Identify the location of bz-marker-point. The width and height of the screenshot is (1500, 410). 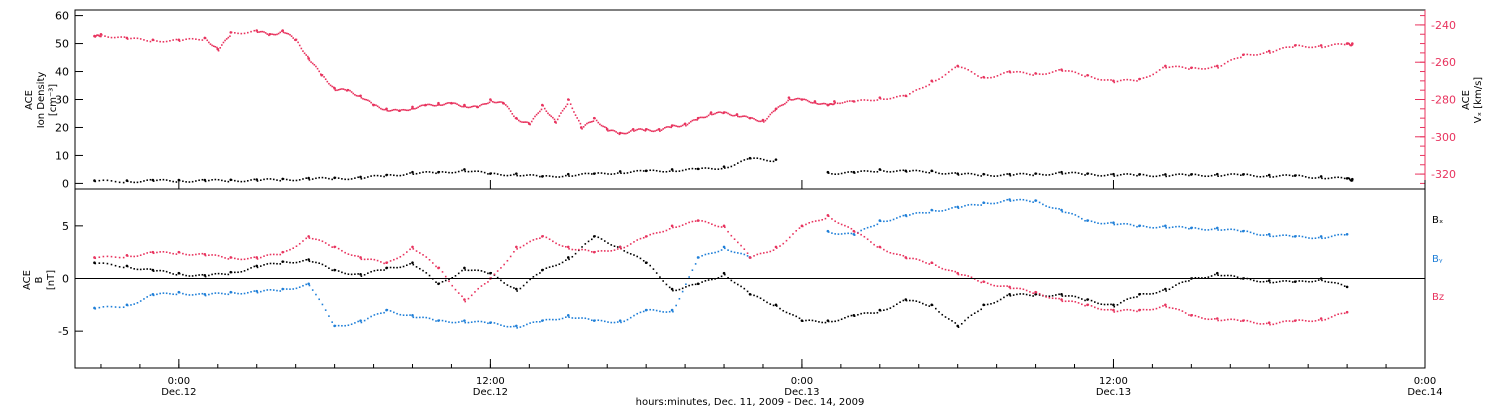
(179, 252).